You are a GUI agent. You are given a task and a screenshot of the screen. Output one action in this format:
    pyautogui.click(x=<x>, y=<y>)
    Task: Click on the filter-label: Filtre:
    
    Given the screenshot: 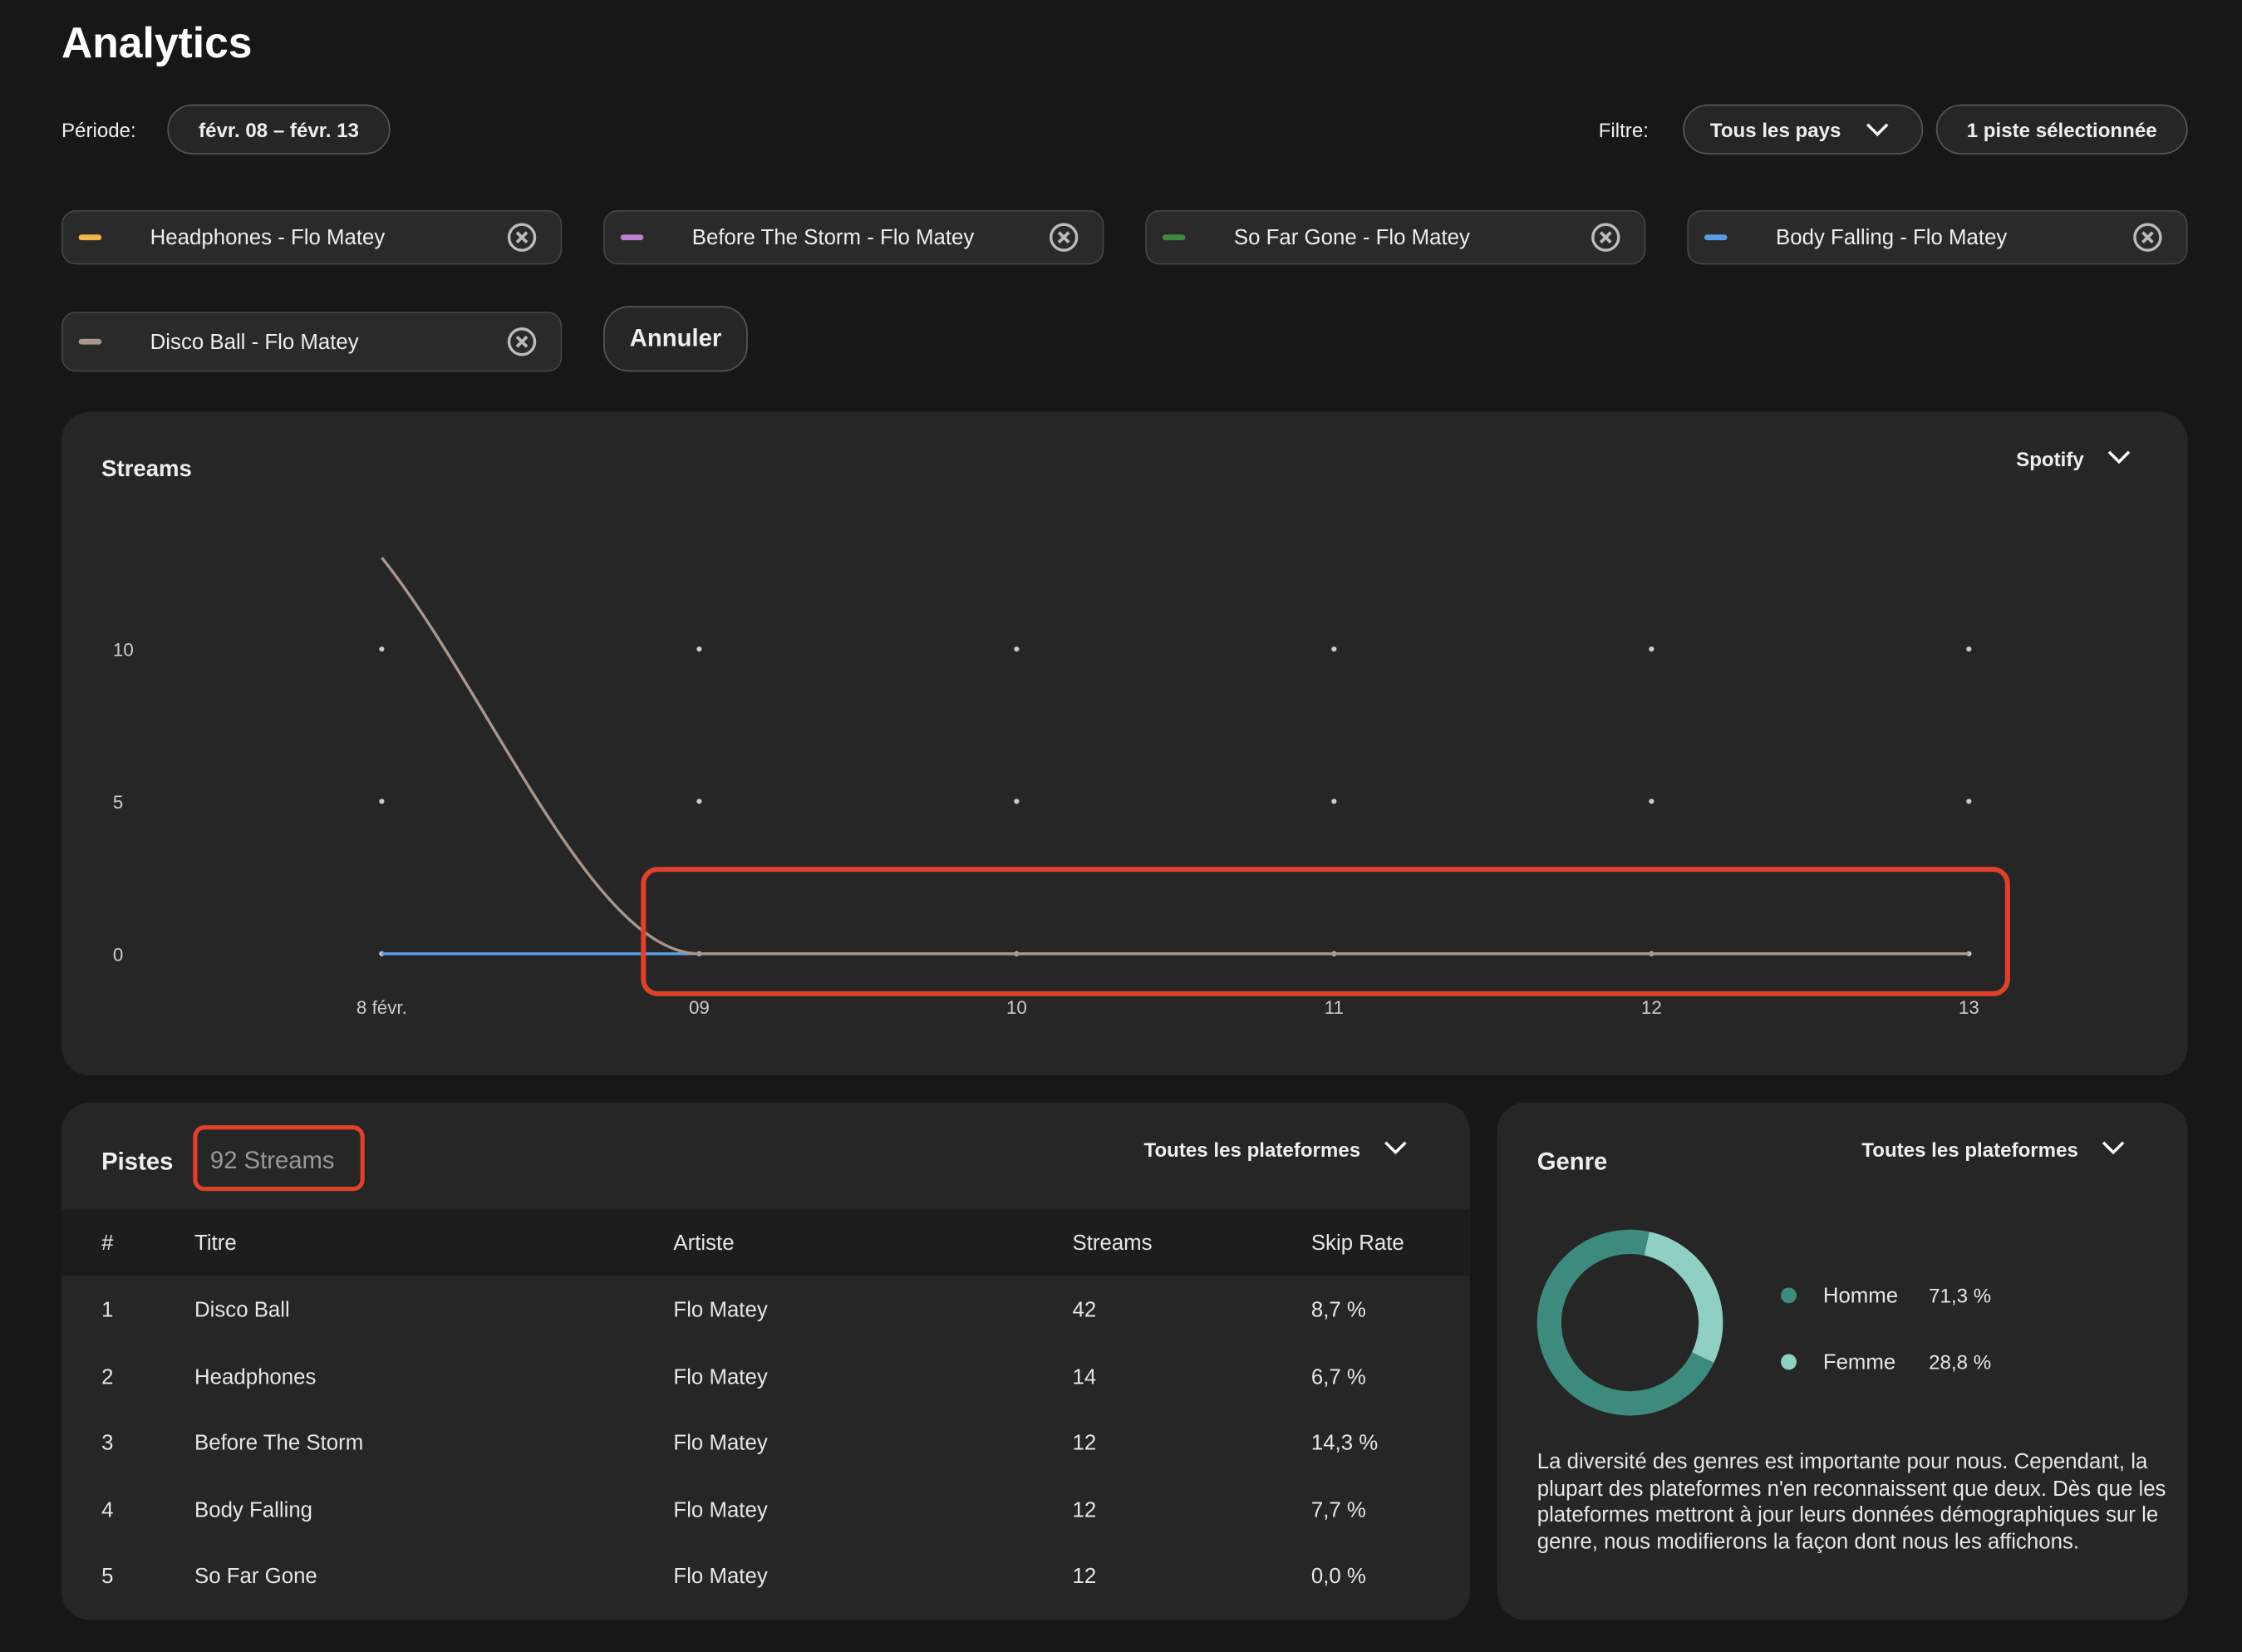 What is the action you would take?
    pyautogui.click(x=1623, y=130)
    